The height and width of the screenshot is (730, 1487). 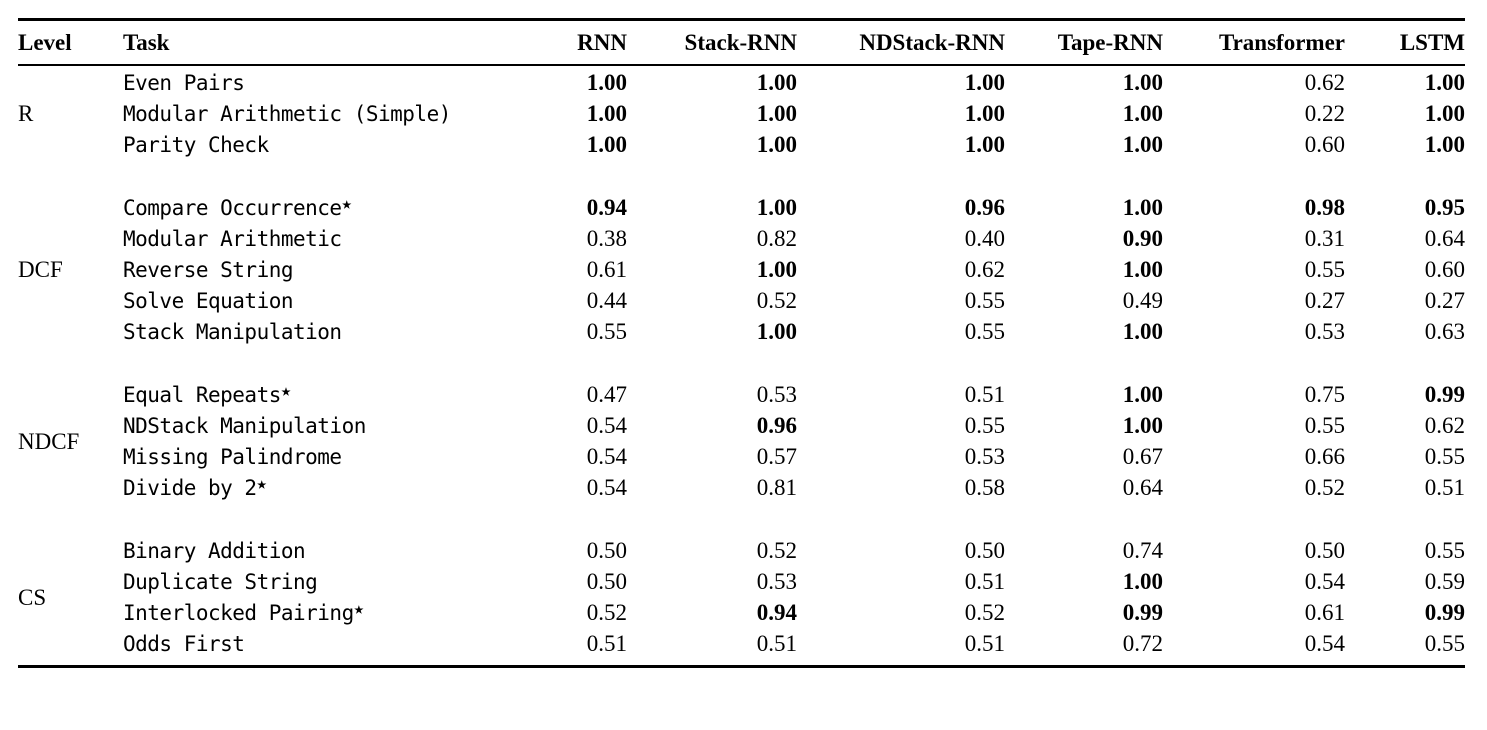 I want to click on table-header-rule, so click(x=741, y=65).